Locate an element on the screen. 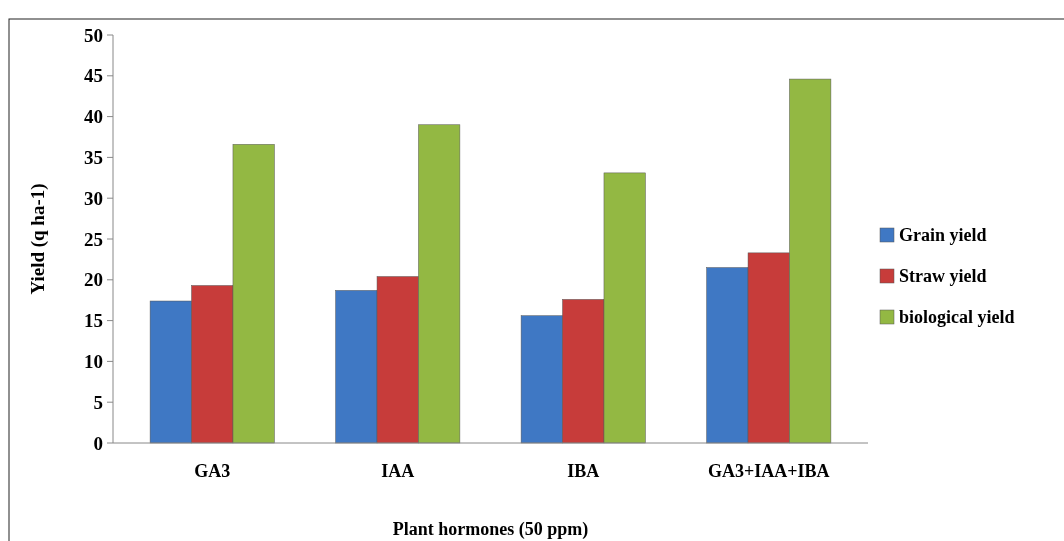 The width and height of the screenshot is (1064, 541). y-axis-title: Yield (q ha-1) is located at coordinates (38, 239).